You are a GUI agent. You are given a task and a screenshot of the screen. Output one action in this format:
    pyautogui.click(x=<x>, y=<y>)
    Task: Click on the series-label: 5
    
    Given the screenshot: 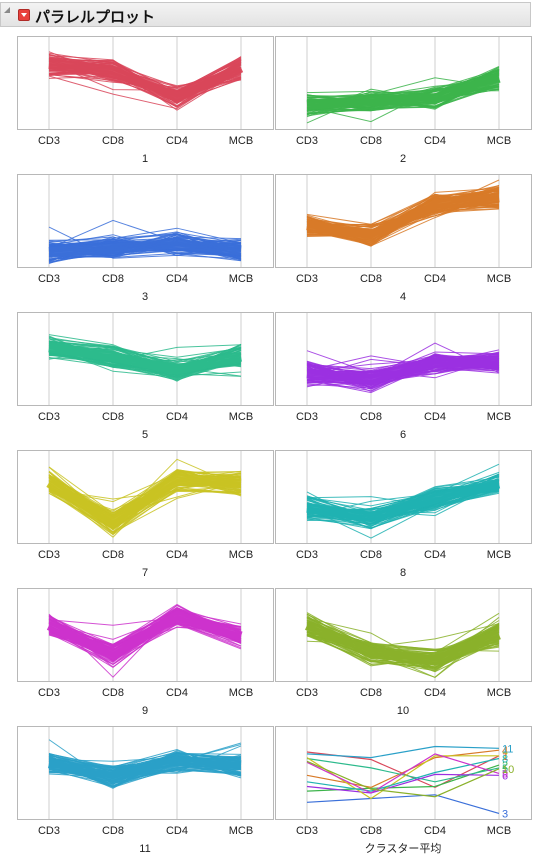 What is the action you would take?
    pyautogui.click(x=505, y=769)
    